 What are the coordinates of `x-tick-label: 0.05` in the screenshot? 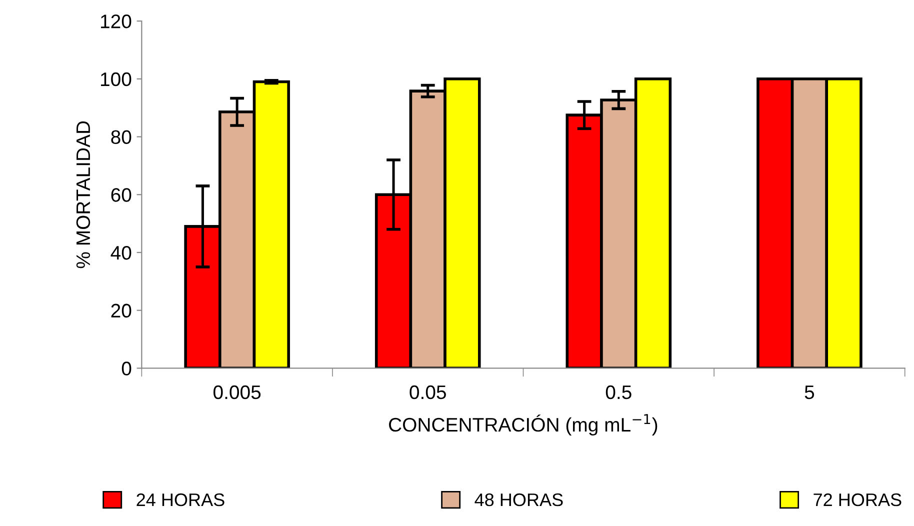 It's located at (428, 392).